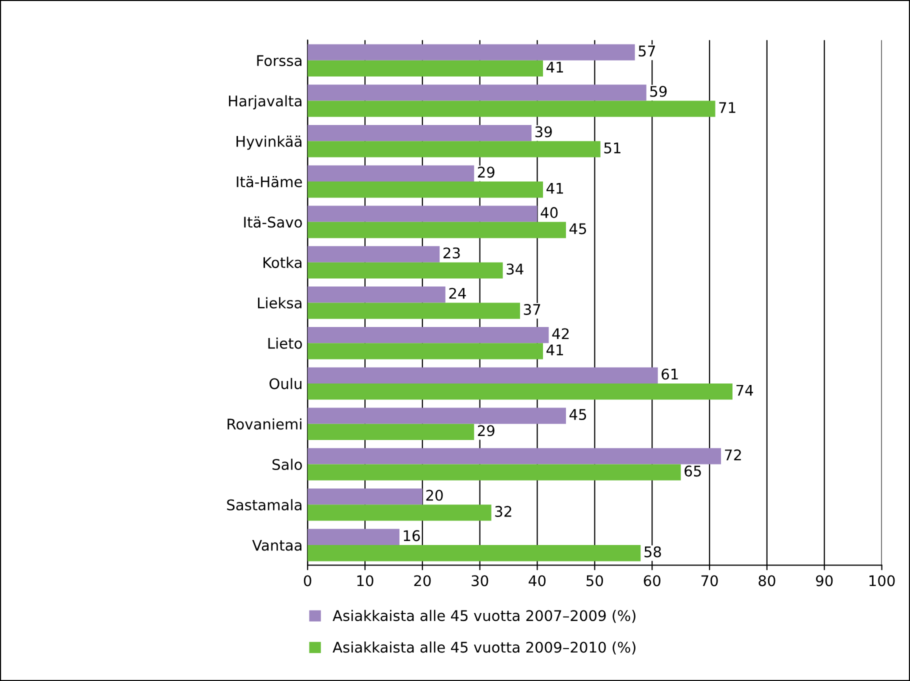 Image resolution: width=910 pixels, height=681 pixels. I want to click on y-tick-label: Forssa, so click(279, 60).